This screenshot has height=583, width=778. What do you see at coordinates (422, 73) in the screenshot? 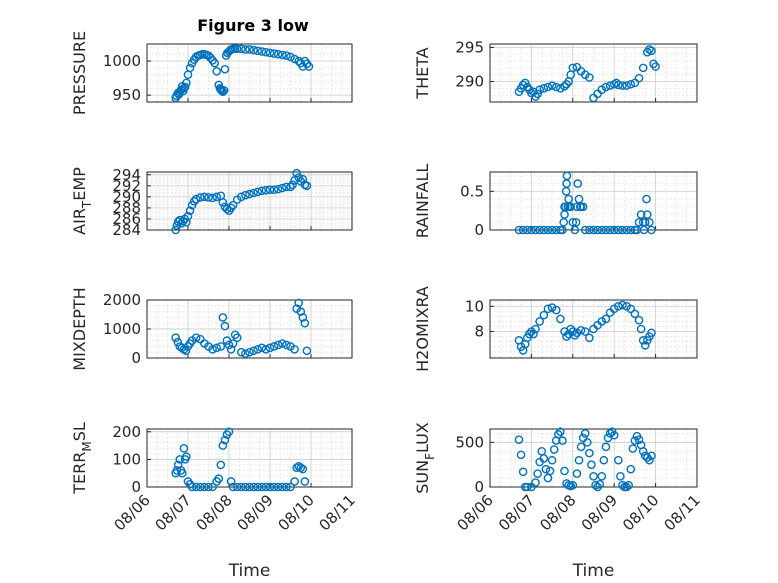
I see `y-axis-label: THETA` at bounding box center [422, 73].